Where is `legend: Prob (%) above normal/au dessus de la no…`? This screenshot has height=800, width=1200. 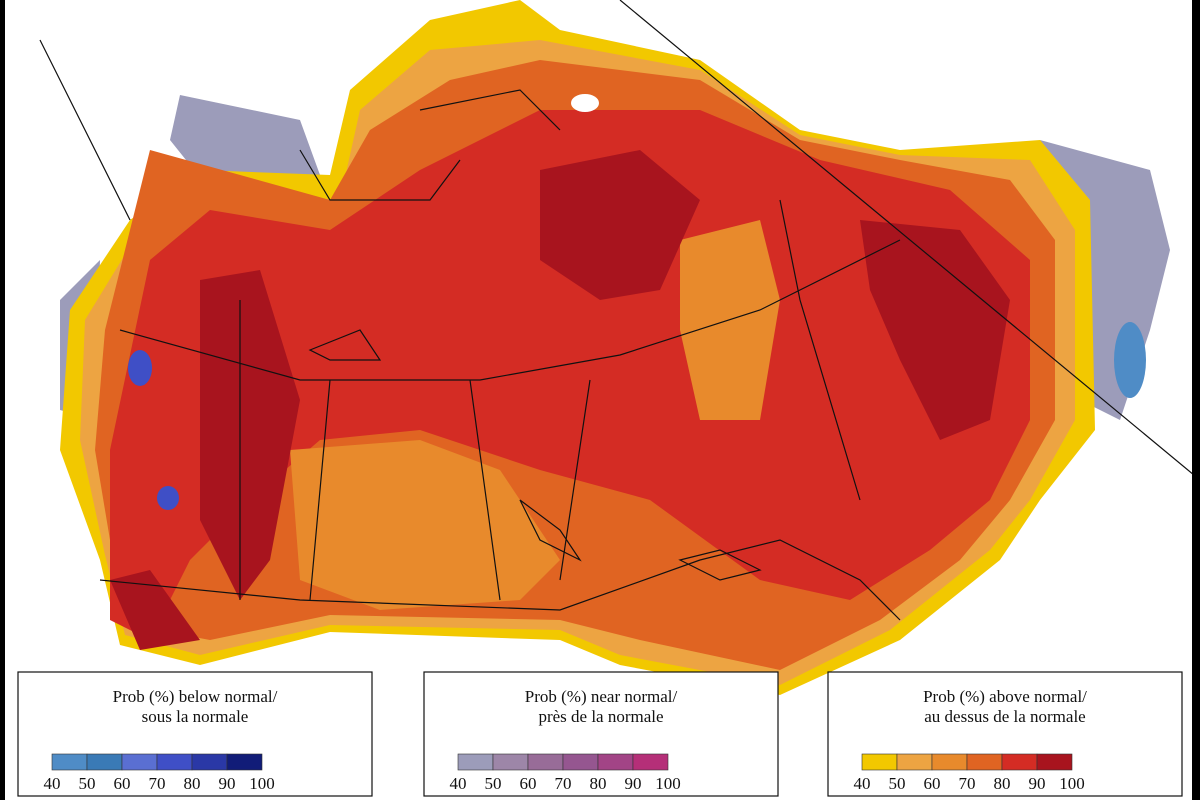 legend: Prob (%) above normal/au dessus de la no… is located at coordinates (1005, 734).